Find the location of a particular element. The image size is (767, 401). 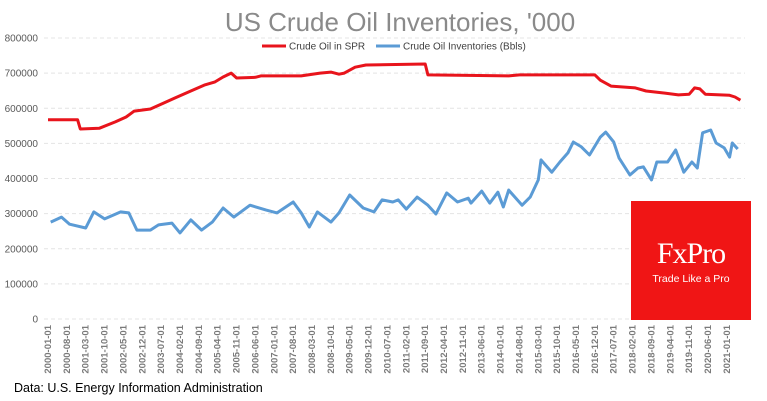

y-tick-label: 500000 is located at coordinates (22, 144).